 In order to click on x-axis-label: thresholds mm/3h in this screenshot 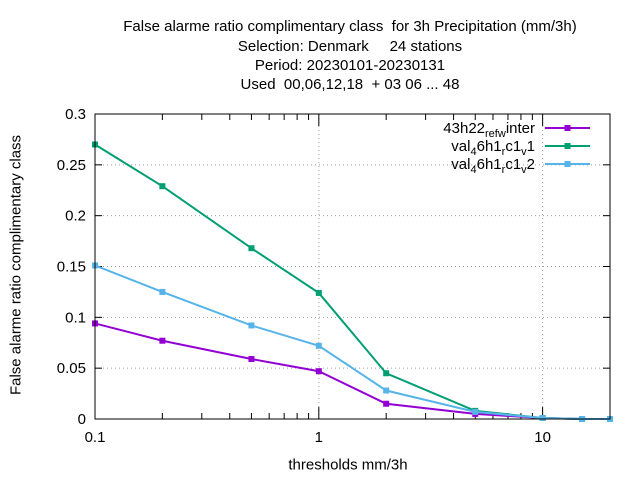, I will do `click(348, 465)`.